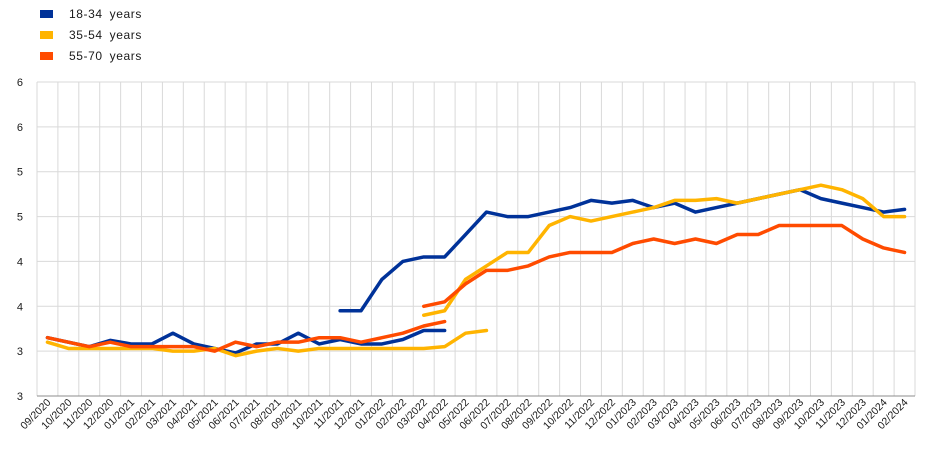 The height and width of the screenshot is (451, 939). I want to click on legend-item-35-54: 35-54 years, so click(91, 34).